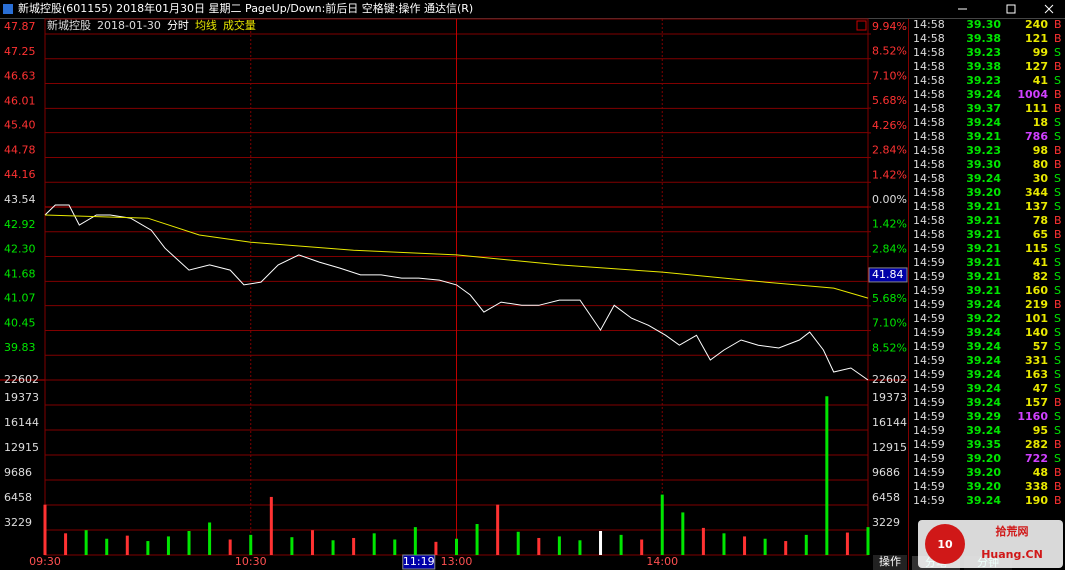  I want to click on restore, so click(1011, 9).